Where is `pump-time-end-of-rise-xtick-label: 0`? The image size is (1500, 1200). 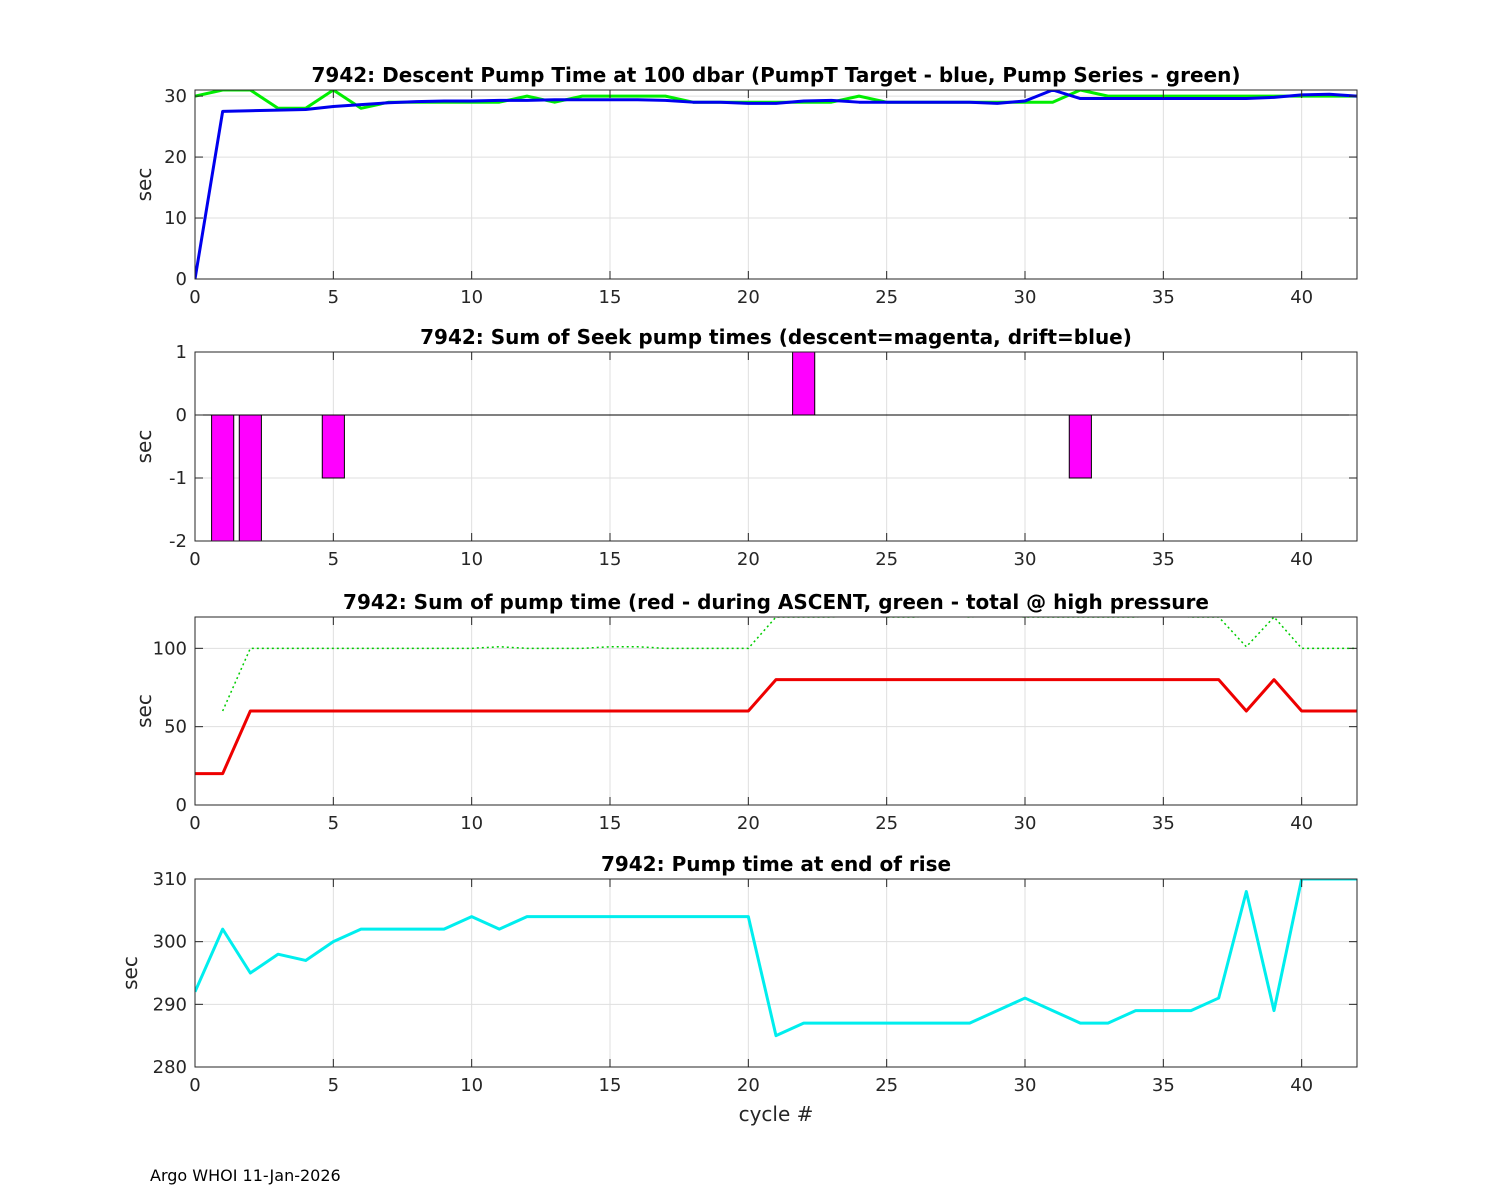
pump-time-end-of-rise-xtick-label: 0 is located at coordinates (194, 1085).